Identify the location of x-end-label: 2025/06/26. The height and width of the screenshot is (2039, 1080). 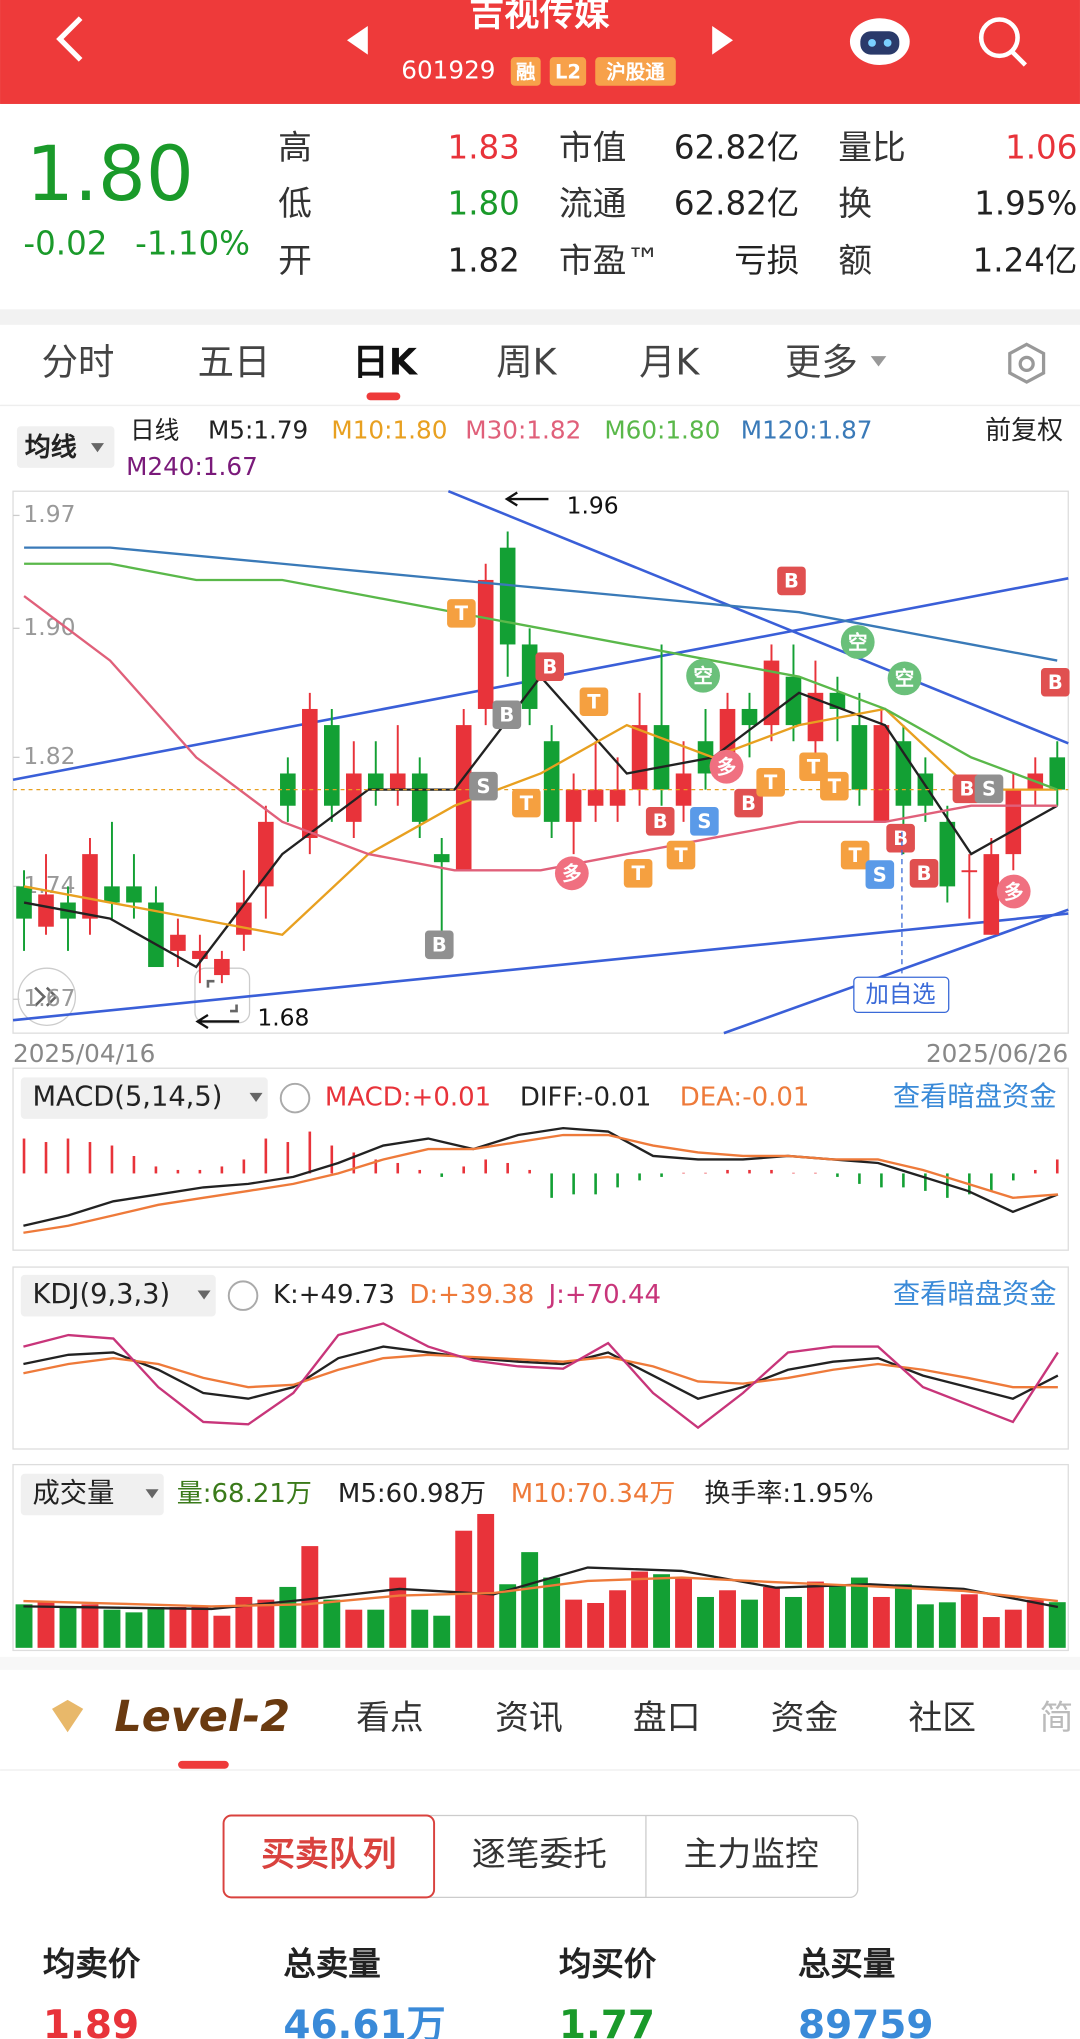
(997, 1053).